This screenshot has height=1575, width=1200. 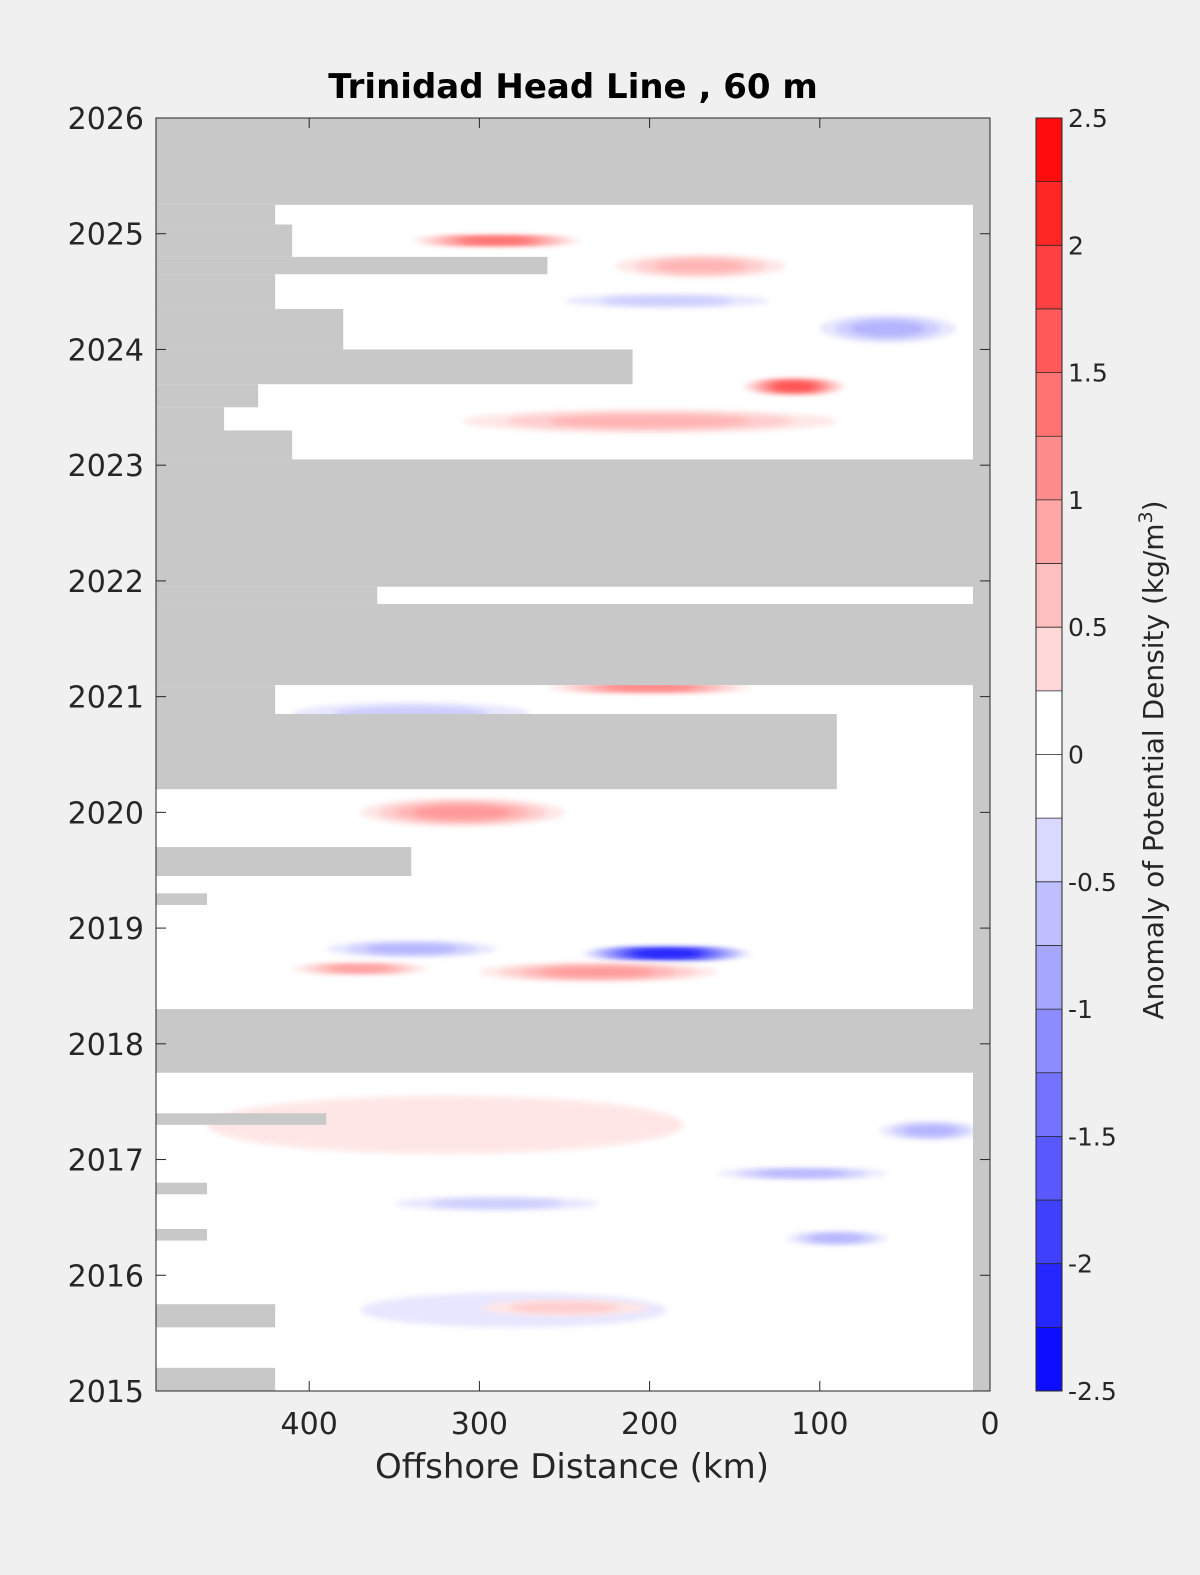 I want to click on colorbar-frame, so click(x=1049, y=754).